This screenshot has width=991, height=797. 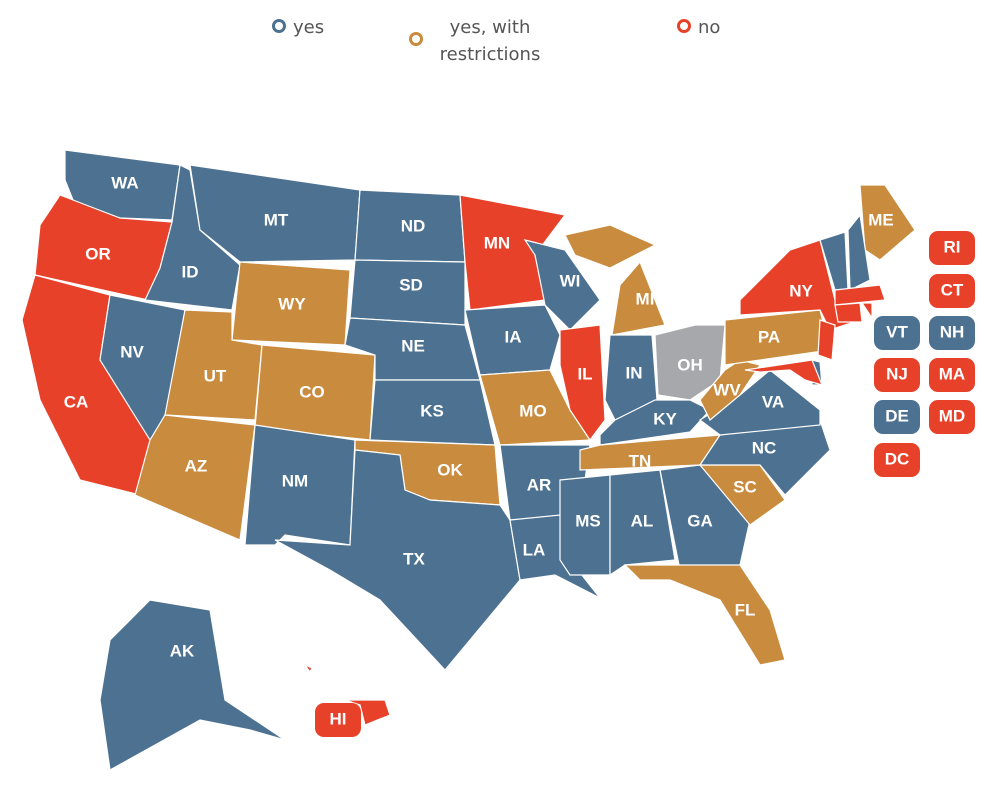 What do you see at coordinates (182, 650) in the screenshot?
I see `state-label: AK` at bounding box center [182, 650].